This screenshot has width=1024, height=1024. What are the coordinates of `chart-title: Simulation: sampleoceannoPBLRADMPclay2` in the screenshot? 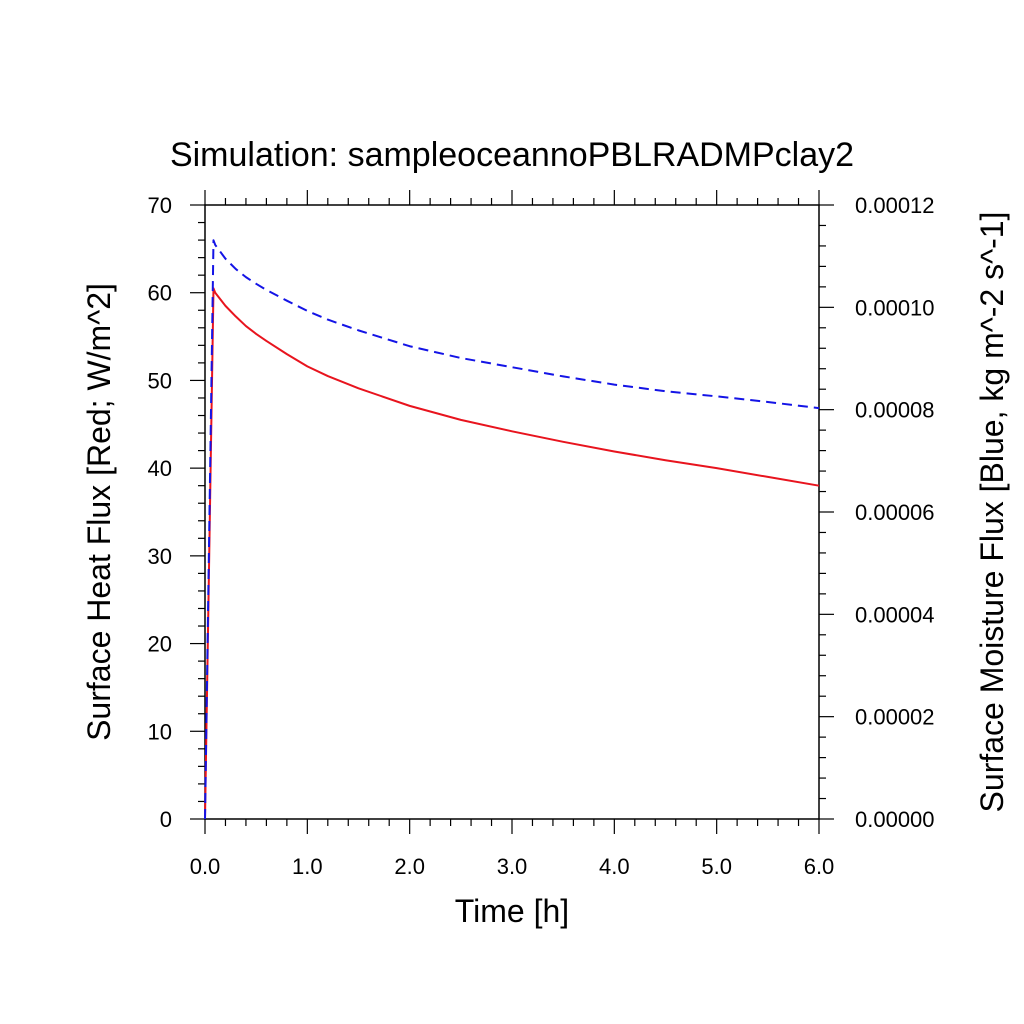 It's located at (512, 155).